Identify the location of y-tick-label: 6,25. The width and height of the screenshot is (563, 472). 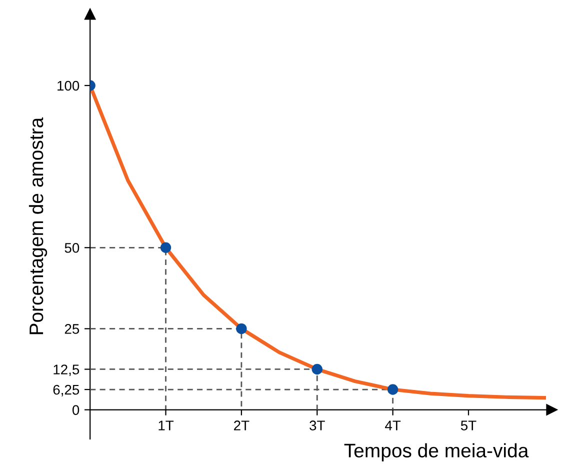
(66, 390).